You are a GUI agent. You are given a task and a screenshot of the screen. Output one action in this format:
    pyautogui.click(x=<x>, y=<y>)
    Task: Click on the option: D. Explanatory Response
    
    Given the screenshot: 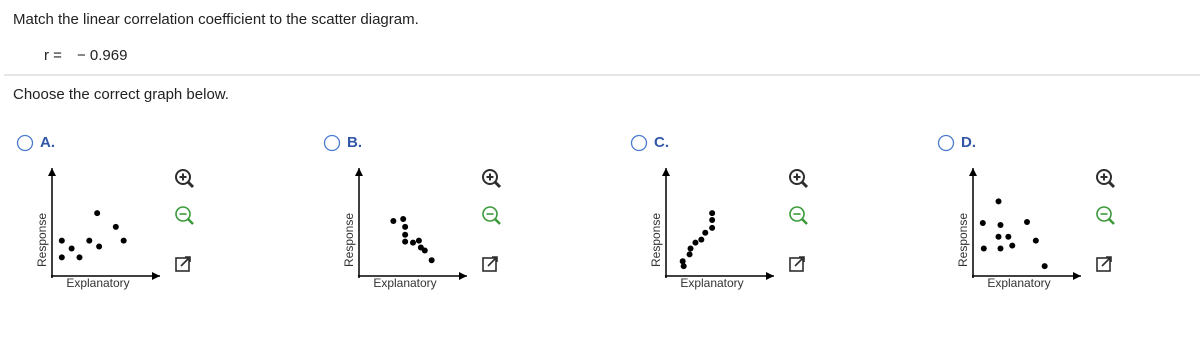 What is the action you would take?
    pyautogui.click(x=1026, y=212)
    